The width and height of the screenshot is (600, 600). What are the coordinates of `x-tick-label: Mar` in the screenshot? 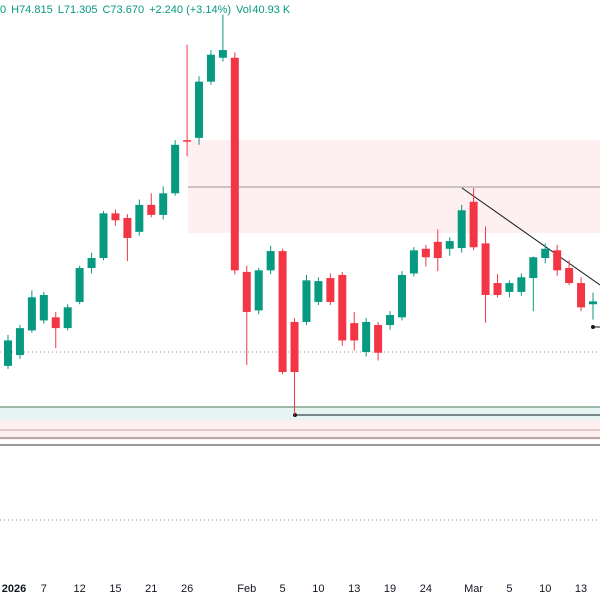 It's located at (473, 589).